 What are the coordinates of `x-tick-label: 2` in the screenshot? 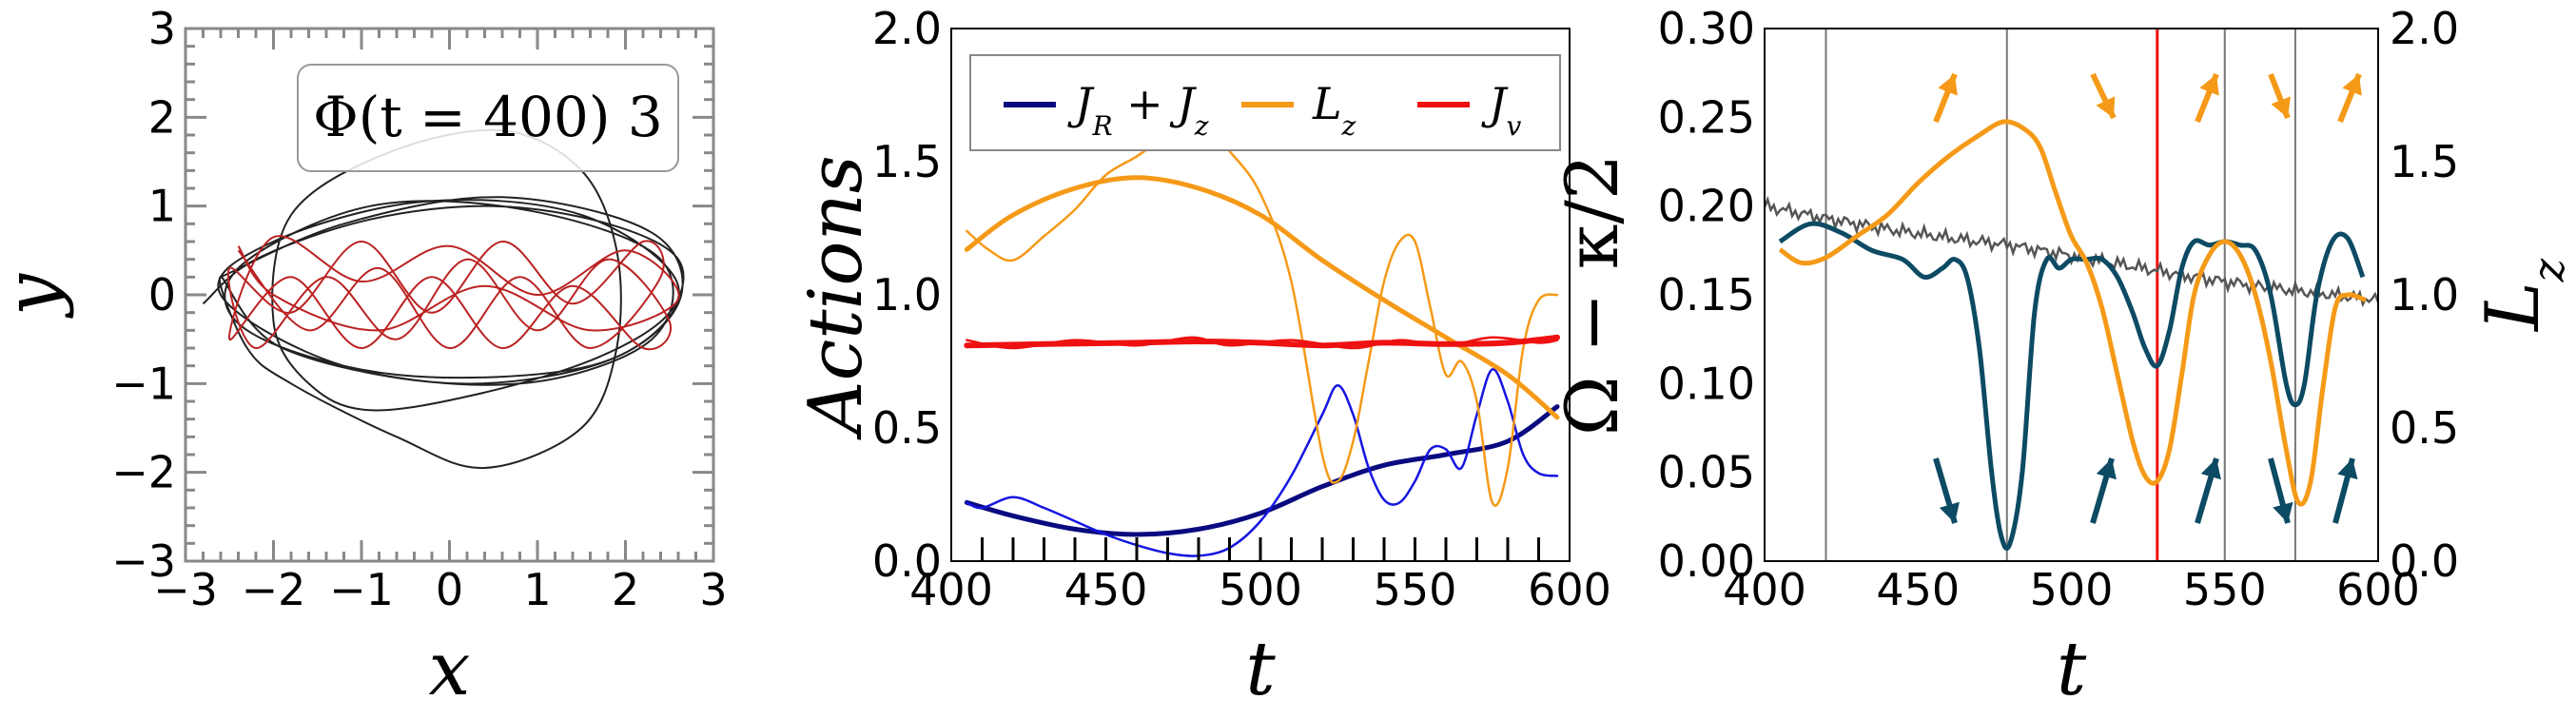 It's located at (626, 589).